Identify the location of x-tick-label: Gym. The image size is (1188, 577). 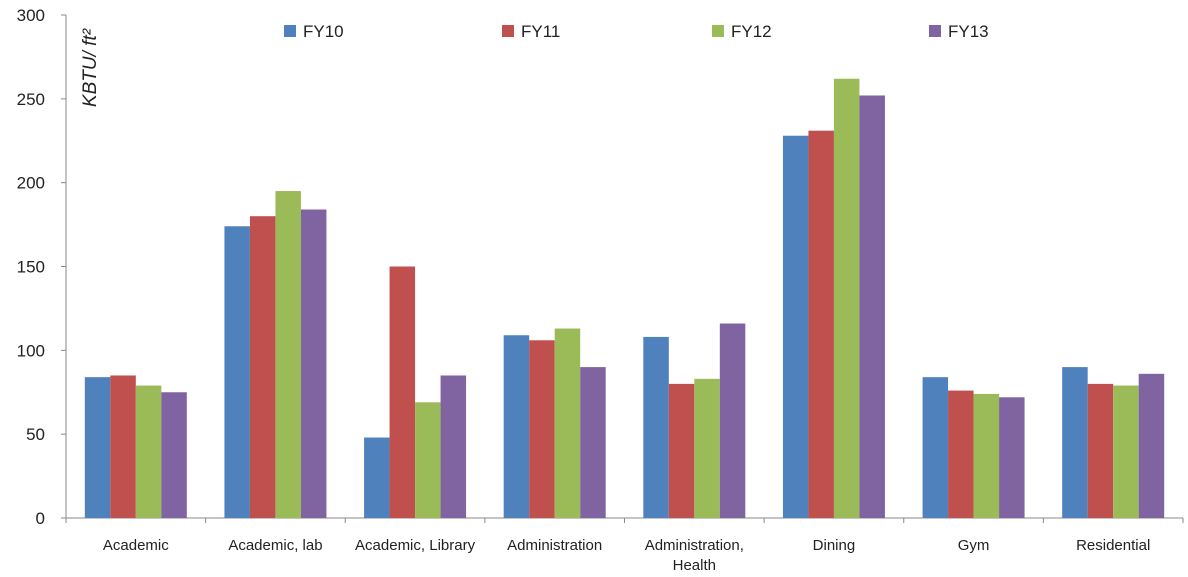
(974, 545).